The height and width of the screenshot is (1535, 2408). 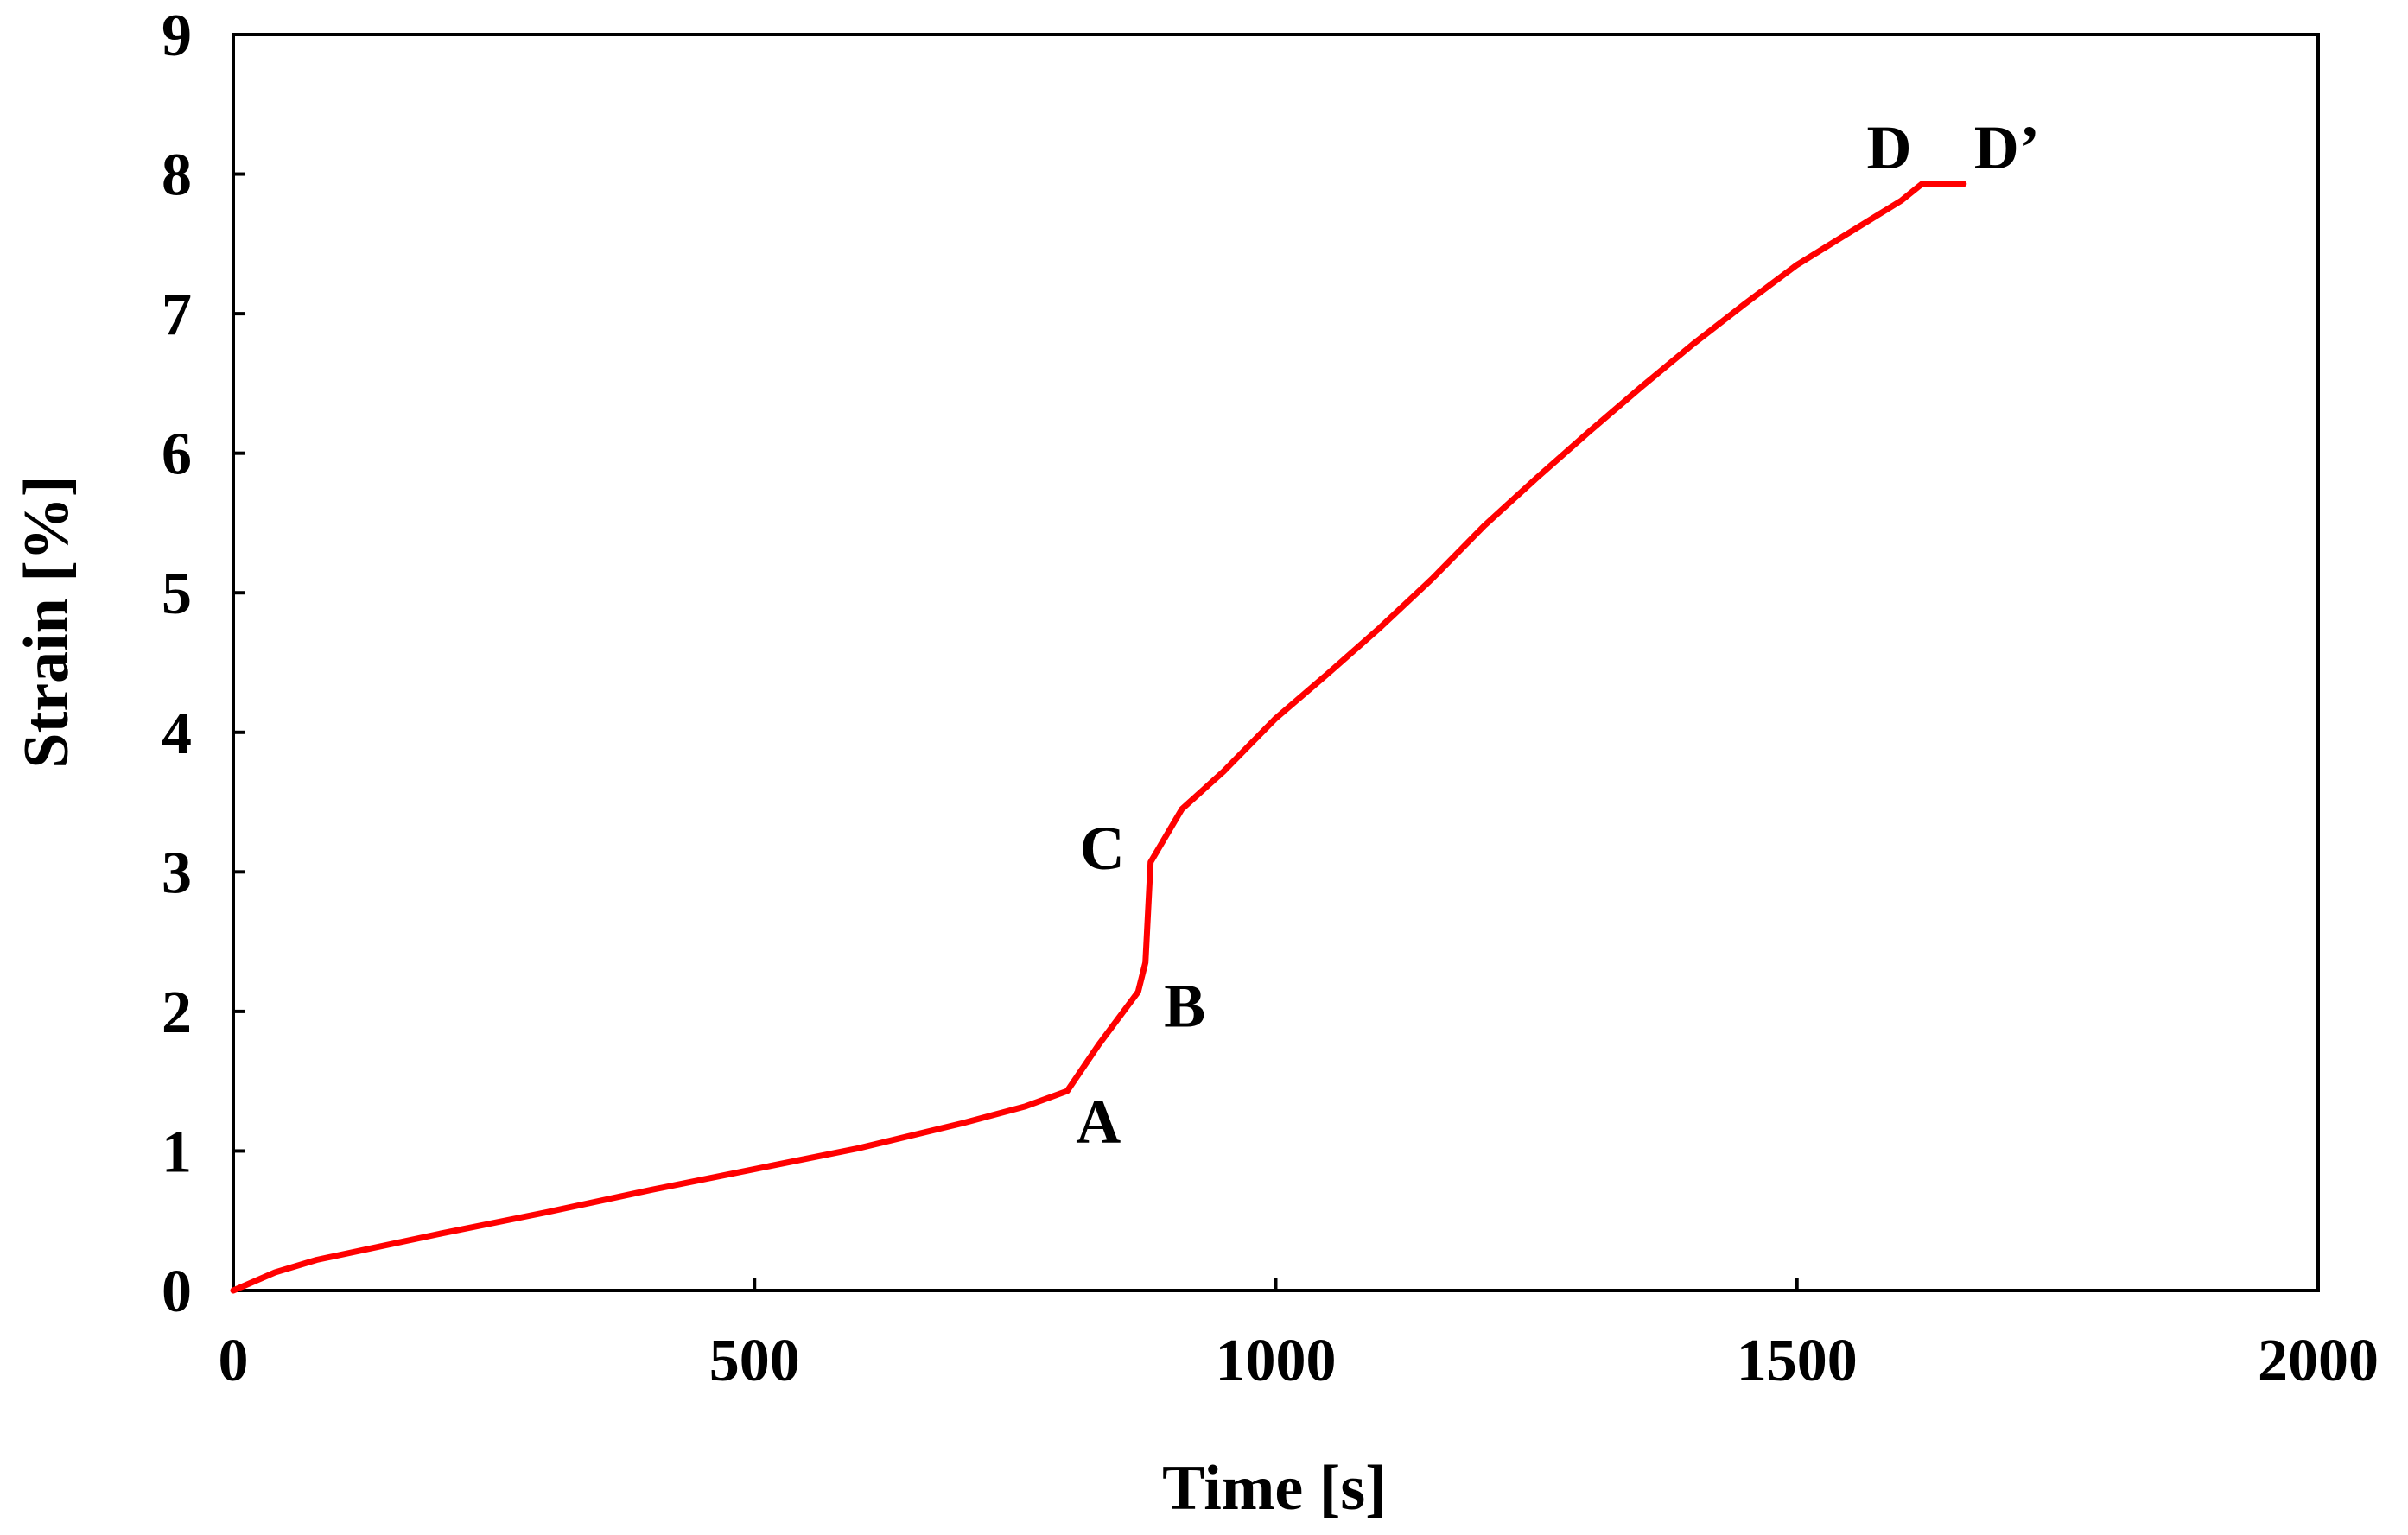 I want to click on y-tick-label: 9, so click(x=177, y=36).